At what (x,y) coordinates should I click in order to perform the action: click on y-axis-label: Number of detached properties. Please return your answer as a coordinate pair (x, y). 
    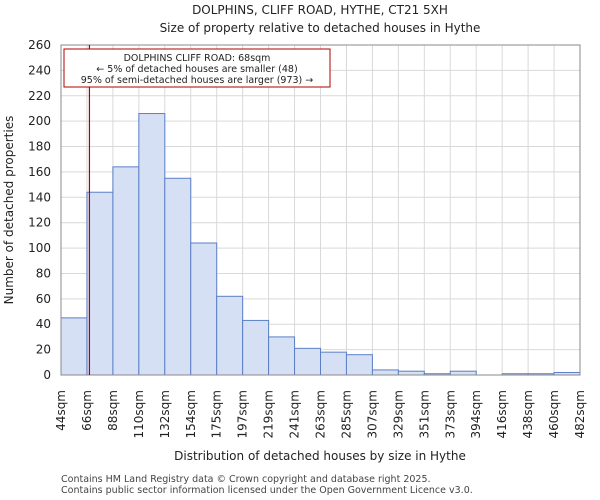
    Looking at the image, I should click on (9, 210).